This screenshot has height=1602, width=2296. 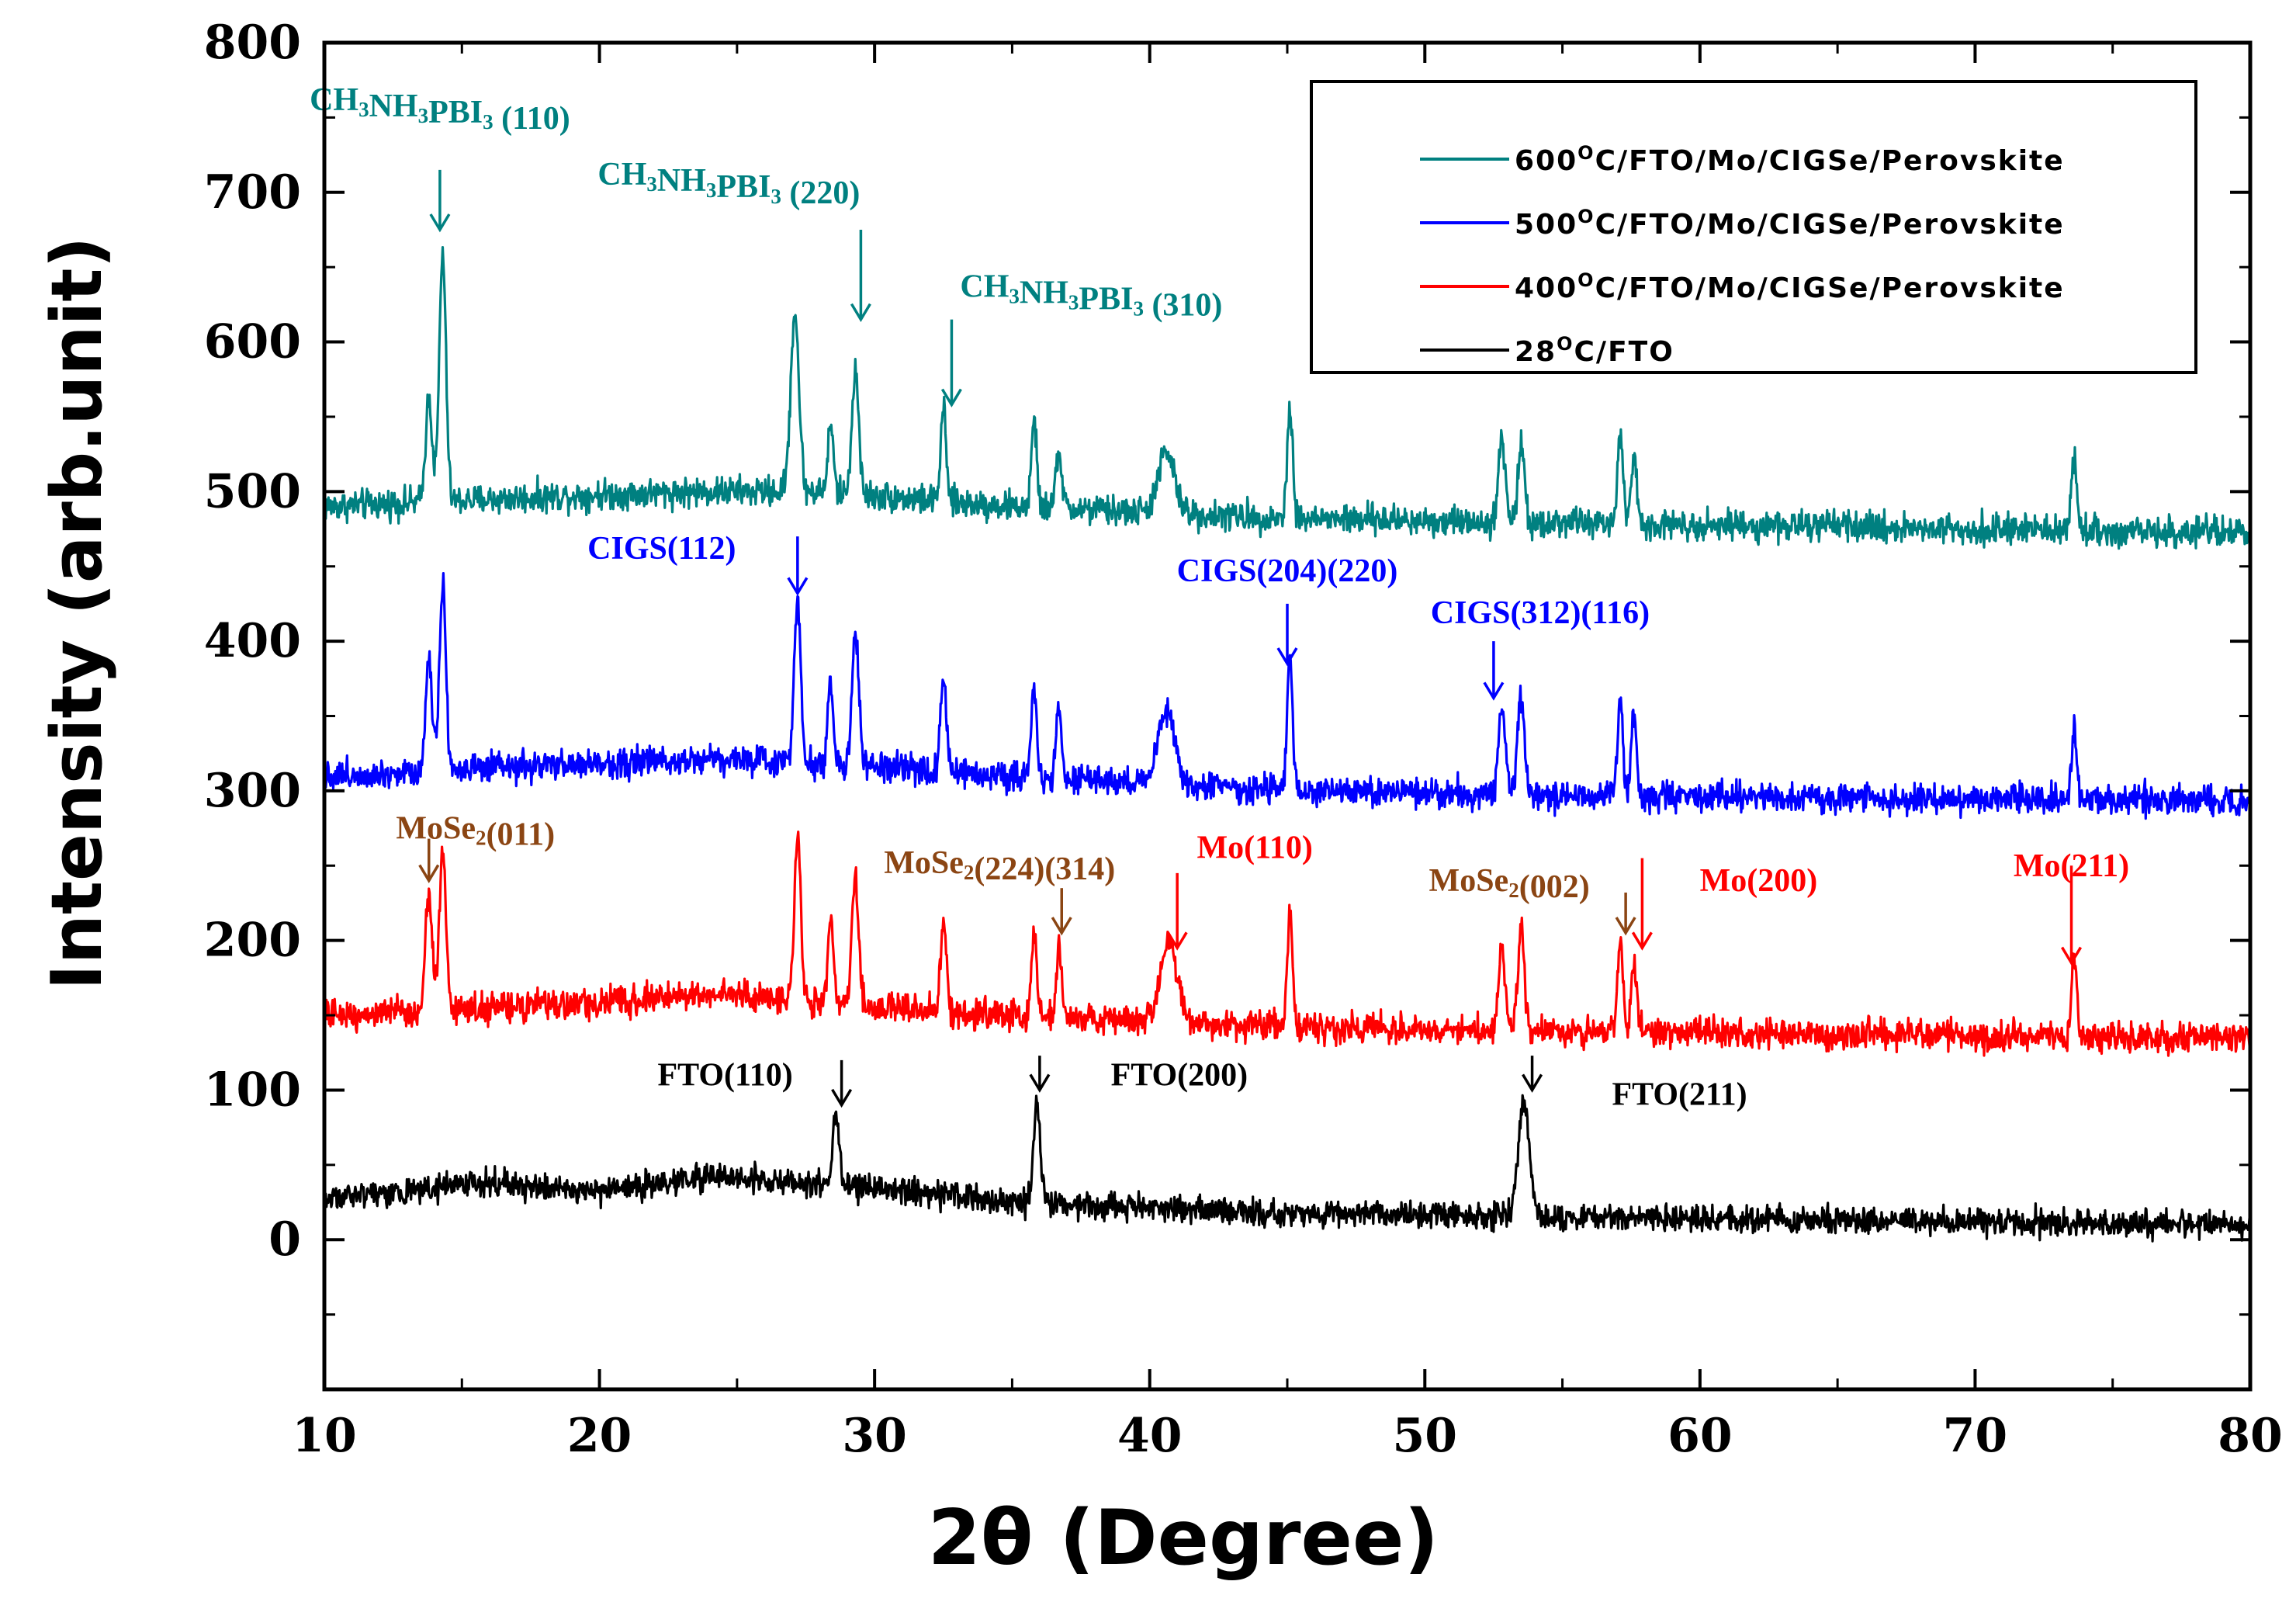 What do you see at coordinates (724, 1076) in the screenshot?
I see `annotation-label: FTO(110)` at bounding box center [724, 1076].